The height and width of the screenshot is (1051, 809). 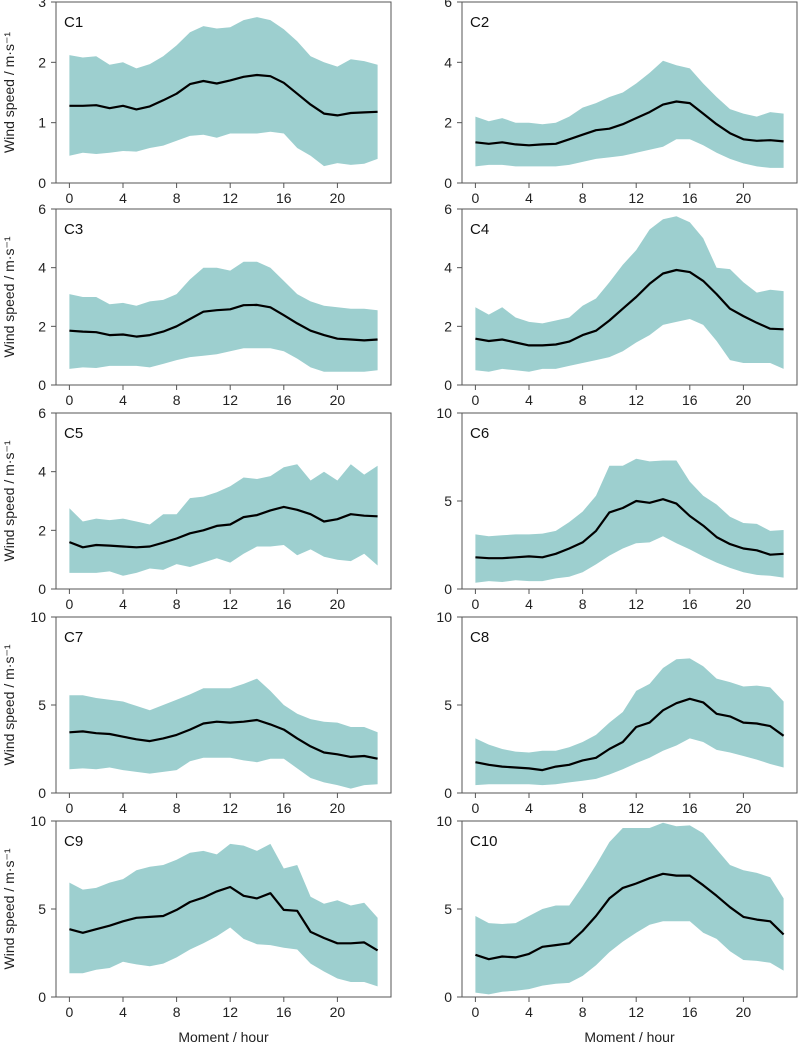 What do you see at coordinates (479, 22) in the screenshot?
I see `panel-title: C2` at bounding box center [479, 22].